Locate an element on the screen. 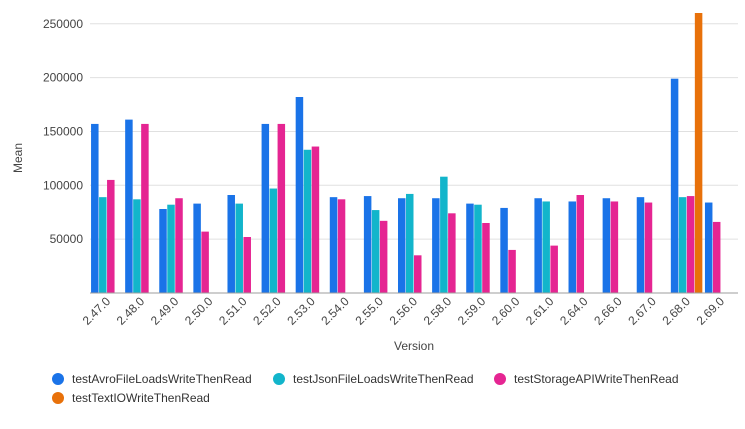  x-tick-label: 2.55.0 is located at coordinates (370, 311).